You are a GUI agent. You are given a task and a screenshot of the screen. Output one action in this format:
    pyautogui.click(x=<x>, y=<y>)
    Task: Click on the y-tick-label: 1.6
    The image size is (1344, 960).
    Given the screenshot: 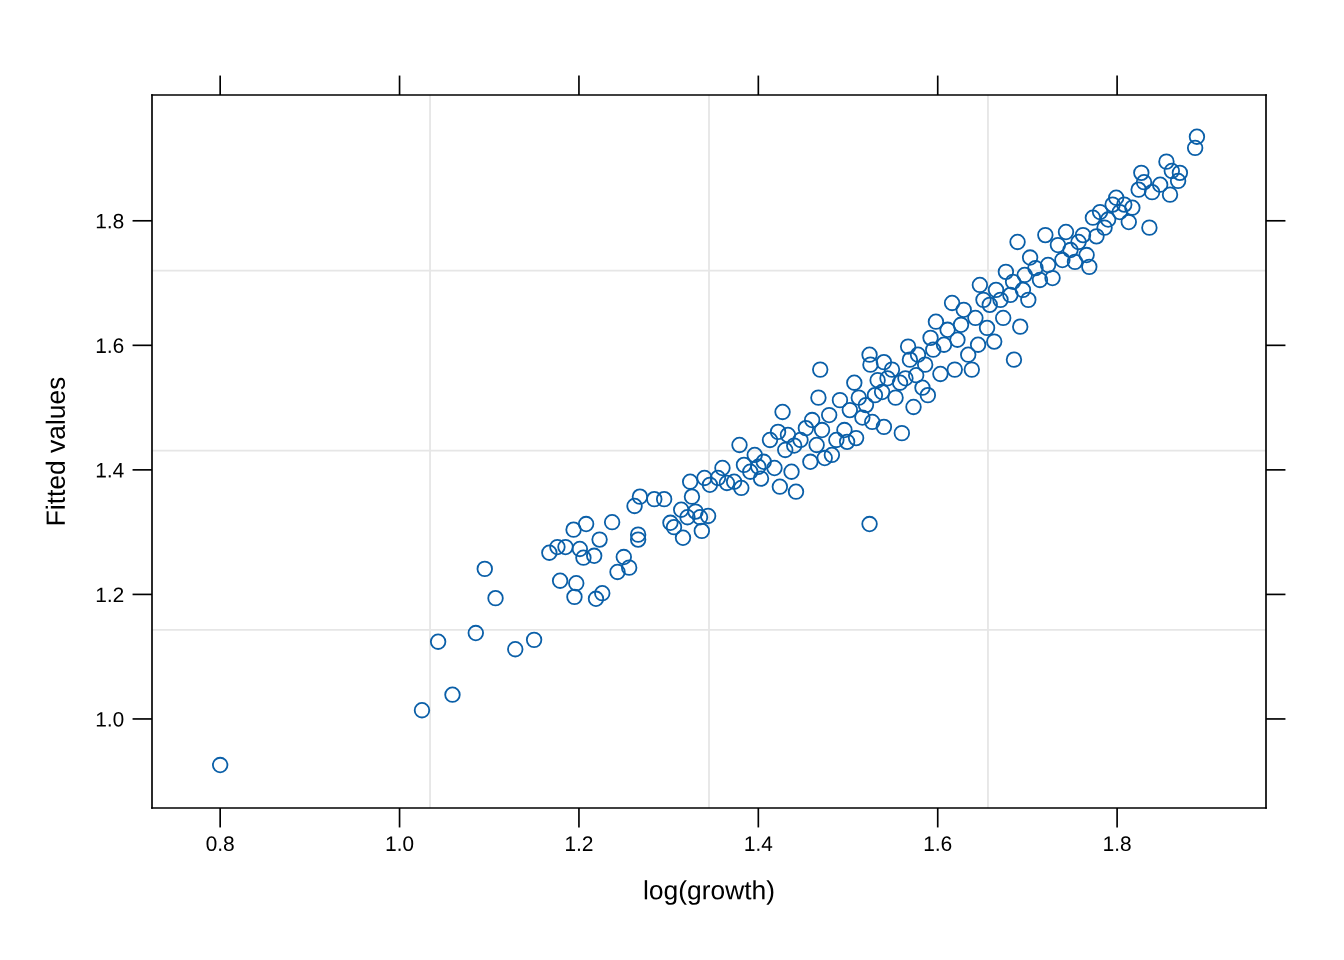 What is the action you would take?
    pyautogui.click(x=110, y=346)
    